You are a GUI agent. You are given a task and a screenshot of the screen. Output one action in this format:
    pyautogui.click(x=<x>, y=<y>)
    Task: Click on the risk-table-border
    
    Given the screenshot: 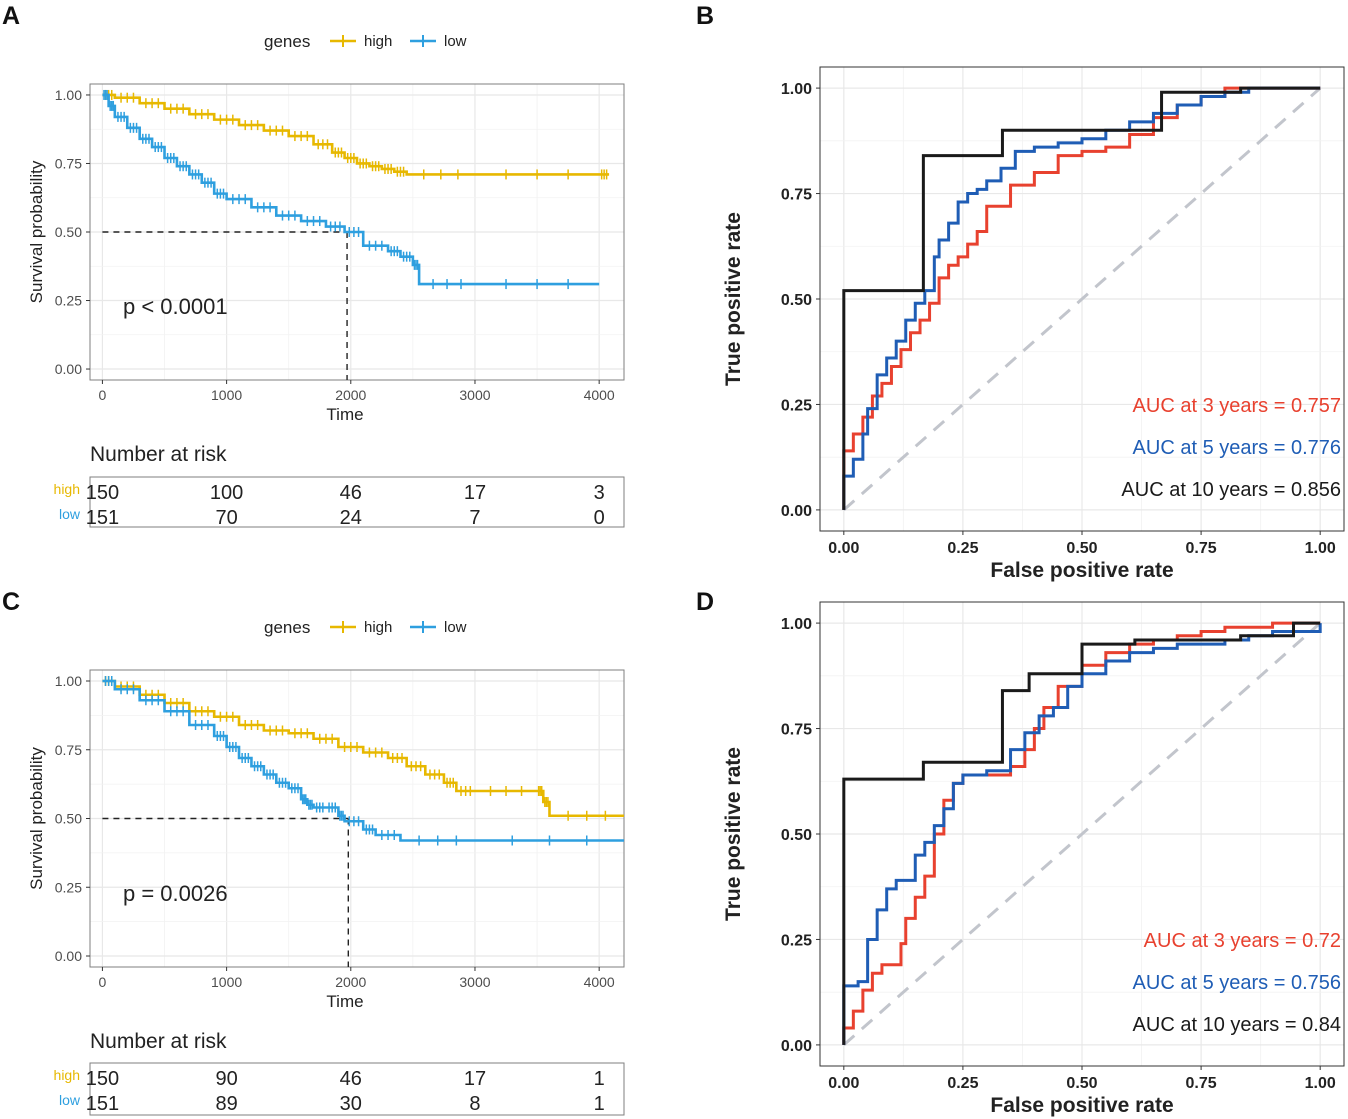 What is the action you would take?
    pyautogui.click(x=357, y=1089)
    